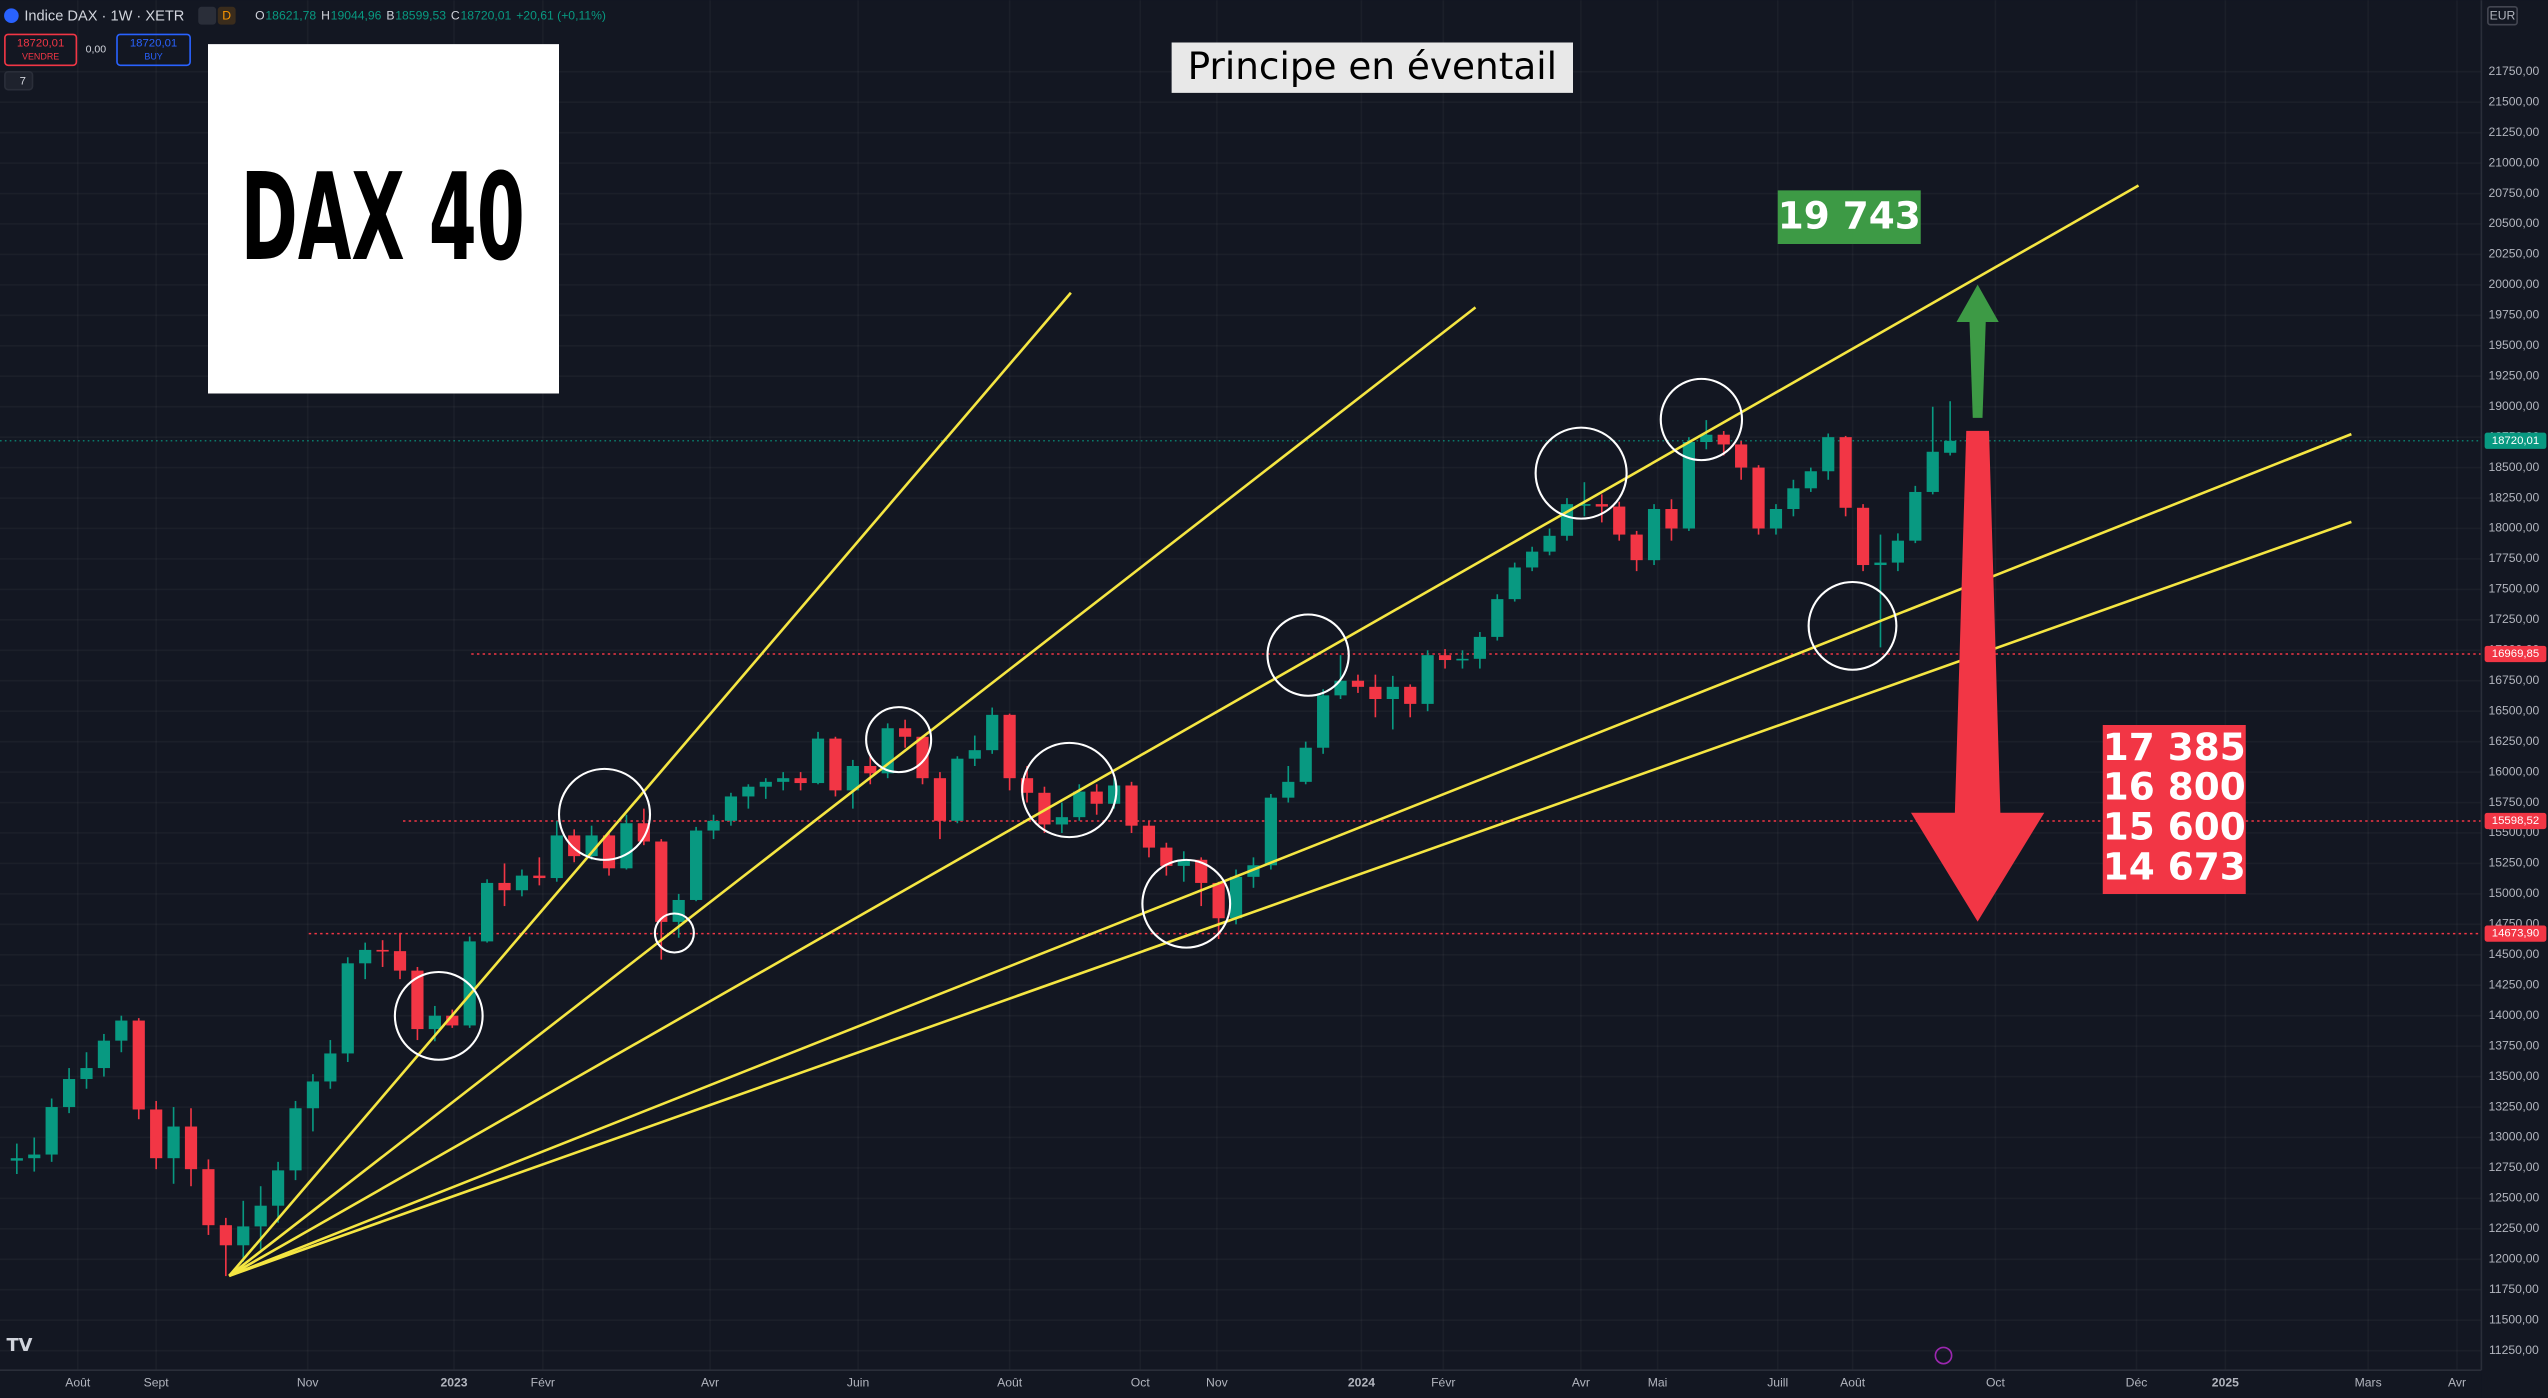 This screenshot has height=1398, width=2548. What do you see at coordinates (153, 50) in the screenshot?
I see `buy-button` at bounding box center [153, 50].